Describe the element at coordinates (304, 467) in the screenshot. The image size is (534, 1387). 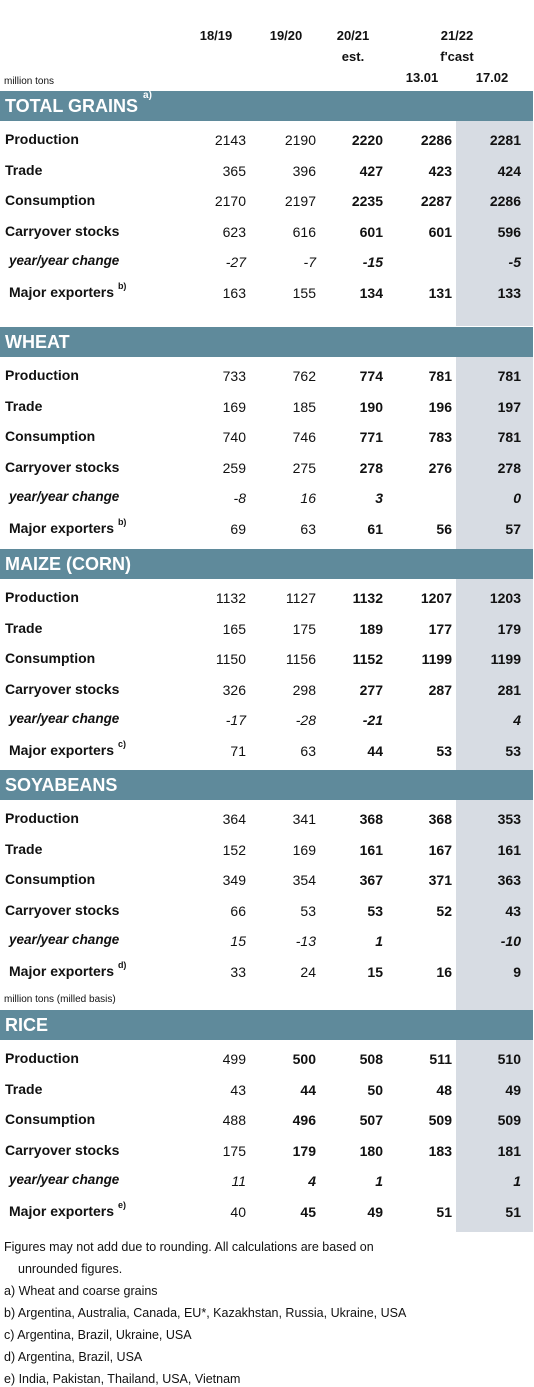
I see `cell-col-2: 275` at that location.